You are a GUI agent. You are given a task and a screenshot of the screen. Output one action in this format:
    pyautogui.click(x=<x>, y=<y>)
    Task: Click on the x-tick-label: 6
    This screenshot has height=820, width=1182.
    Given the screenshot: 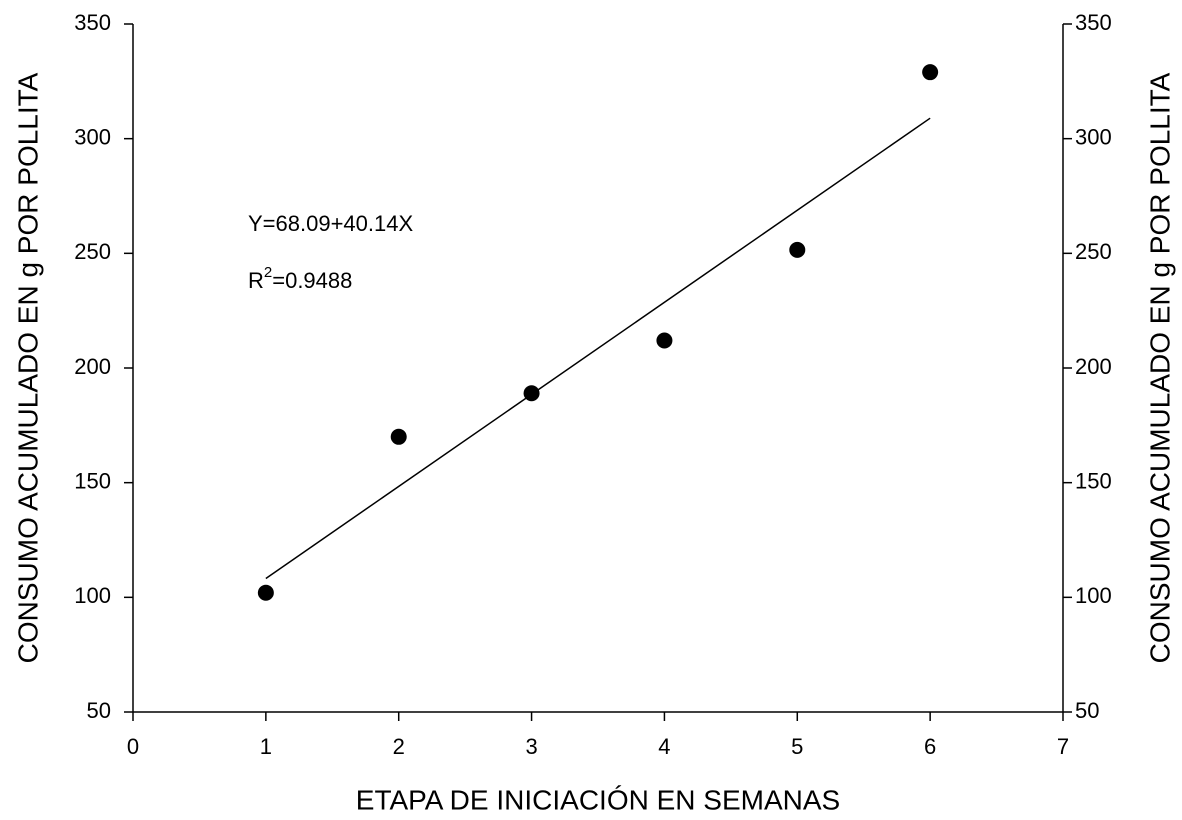 What is the action you would take?
    pyautogui.click(x=930, y=746)
    